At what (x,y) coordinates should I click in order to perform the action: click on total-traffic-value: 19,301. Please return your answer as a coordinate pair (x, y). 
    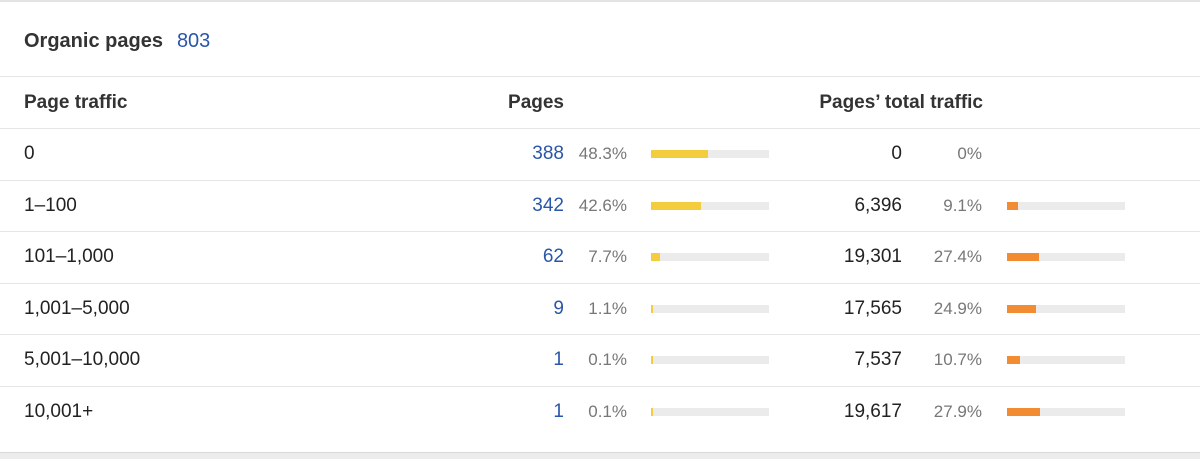
    Looking at the image, I should click on (872, 257).